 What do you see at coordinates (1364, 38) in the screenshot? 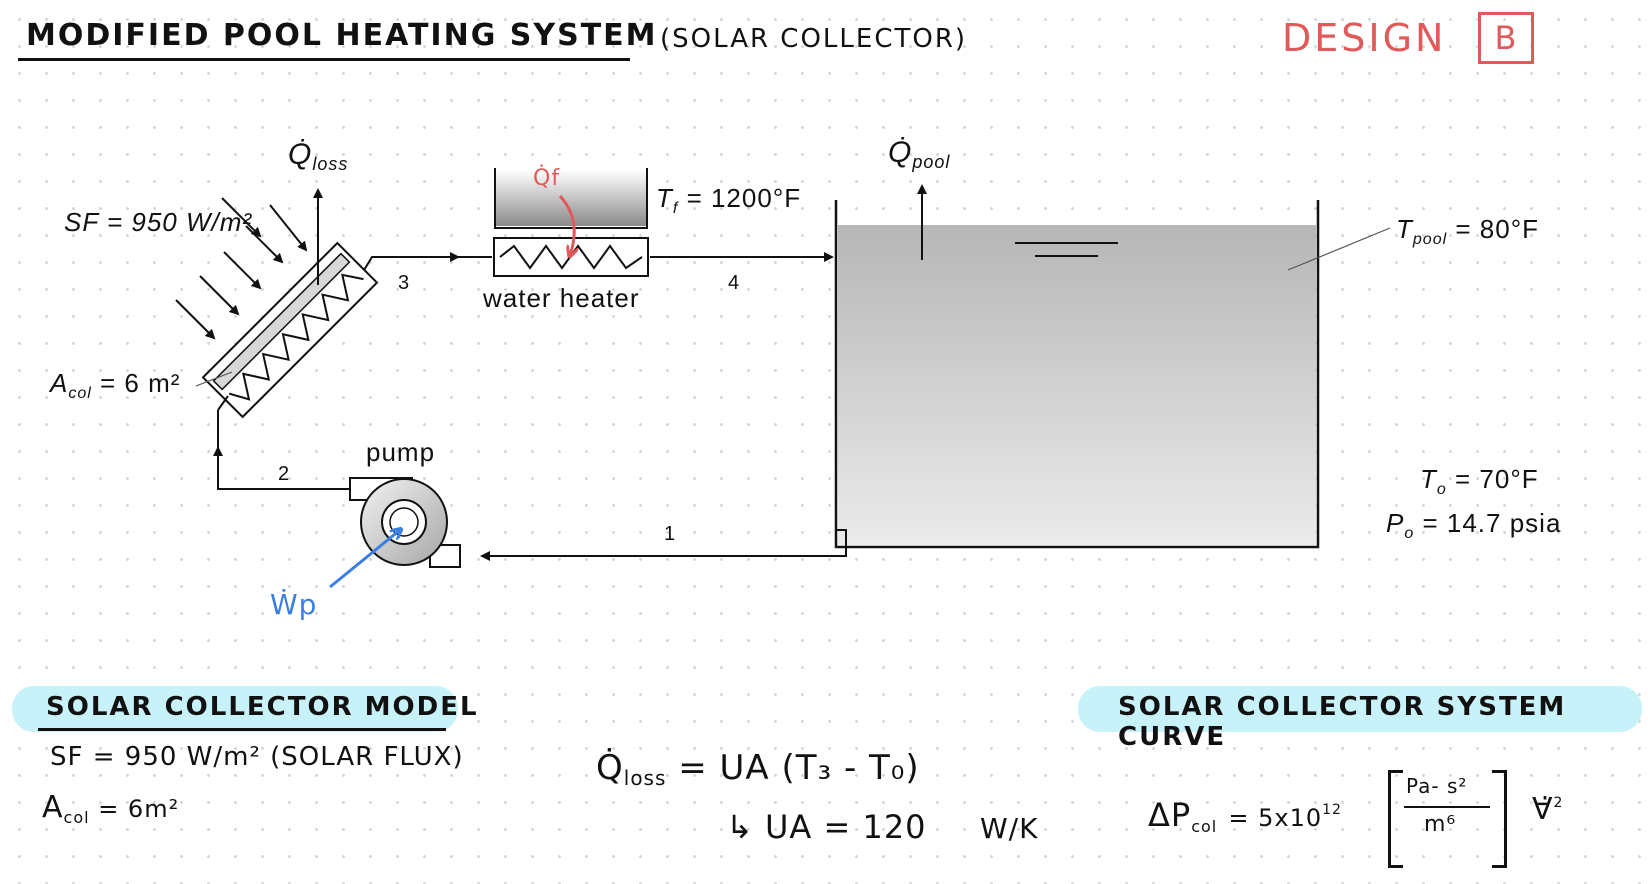
I see `design-label: DESIGN` at bounding box center [1364, 38].